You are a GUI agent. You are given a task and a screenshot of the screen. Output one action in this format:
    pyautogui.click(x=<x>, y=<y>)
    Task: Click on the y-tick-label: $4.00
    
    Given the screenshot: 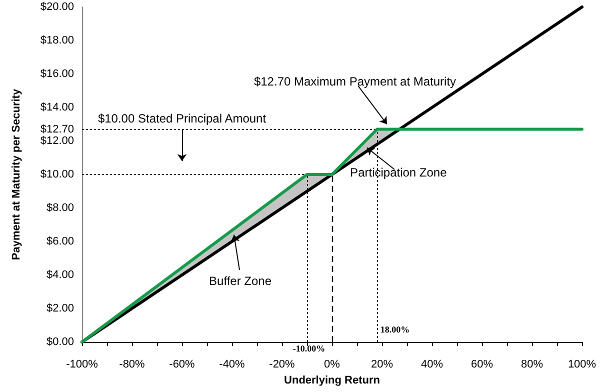 What is the action you would take?
    pyautogui.click(x=60, y=275)
    